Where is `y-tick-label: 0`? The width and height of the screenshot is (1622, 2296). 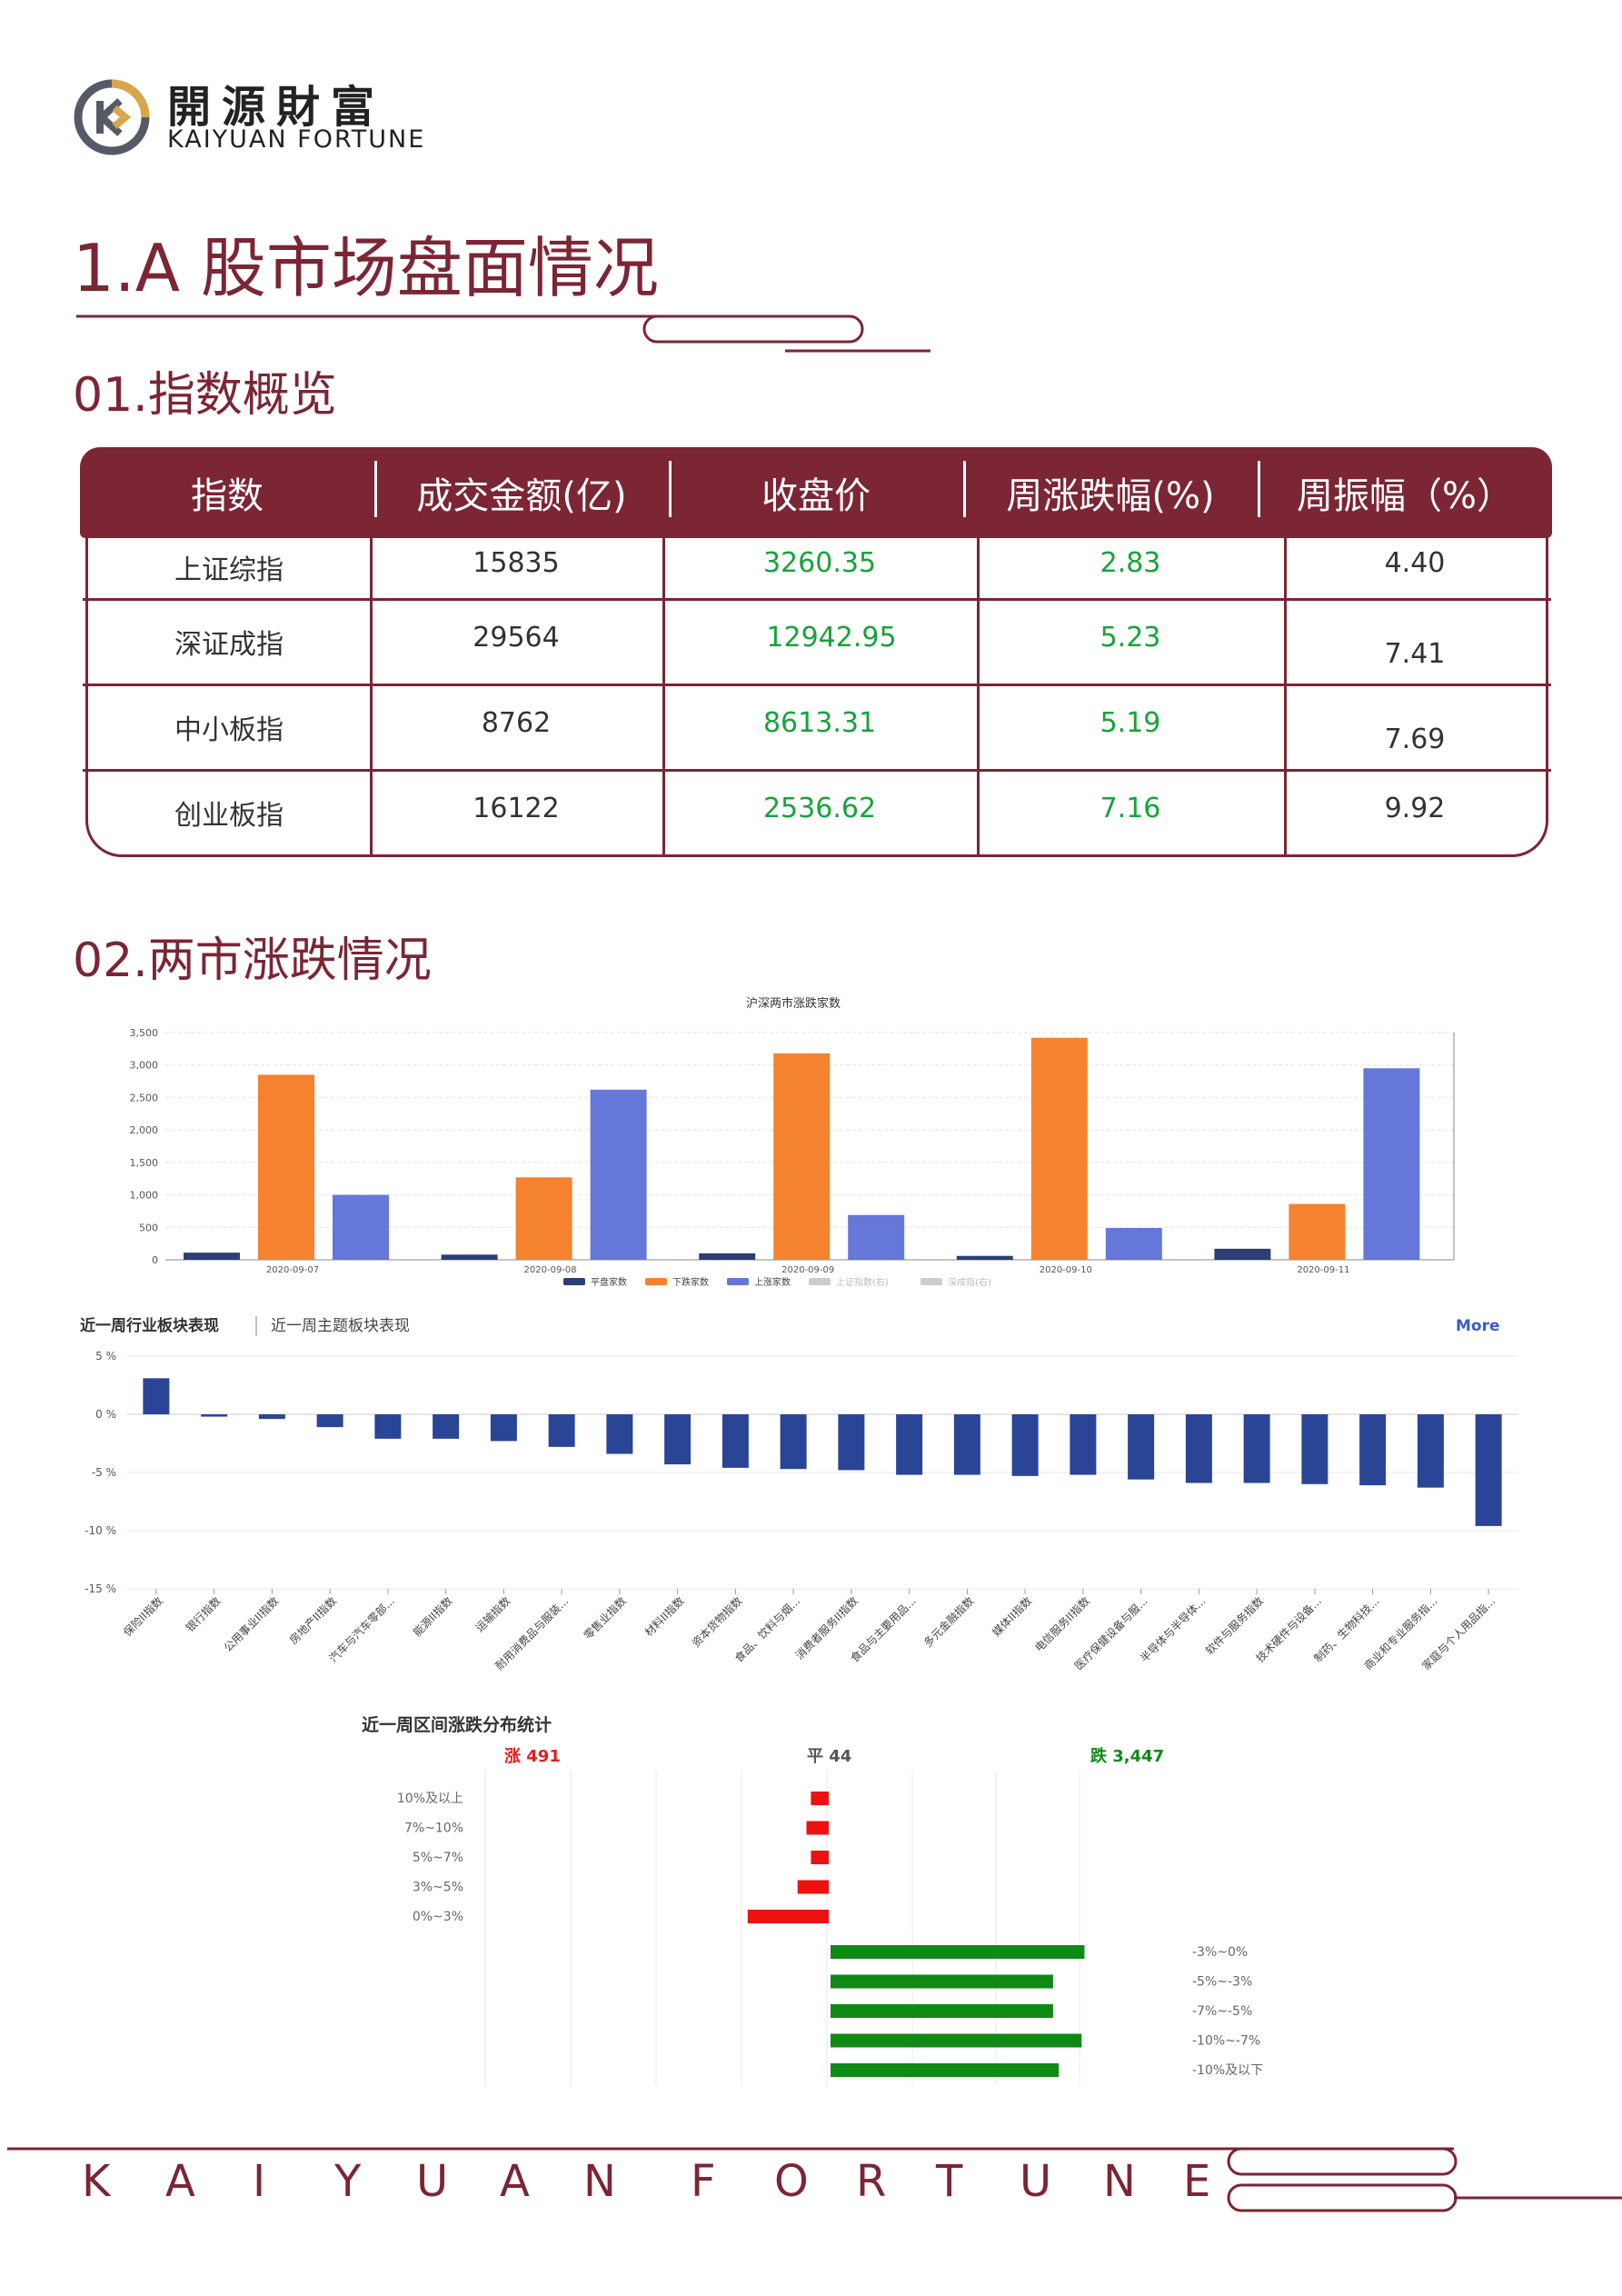
y-tick-label: 0 is located at coordinates (155, 1260).